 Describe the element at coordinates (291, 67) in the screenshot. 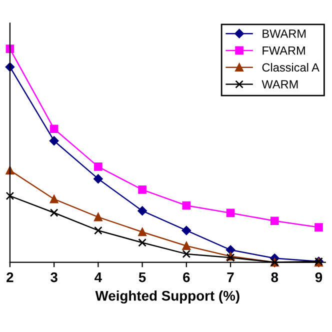

I see `legend-label: Classical A` at that location.